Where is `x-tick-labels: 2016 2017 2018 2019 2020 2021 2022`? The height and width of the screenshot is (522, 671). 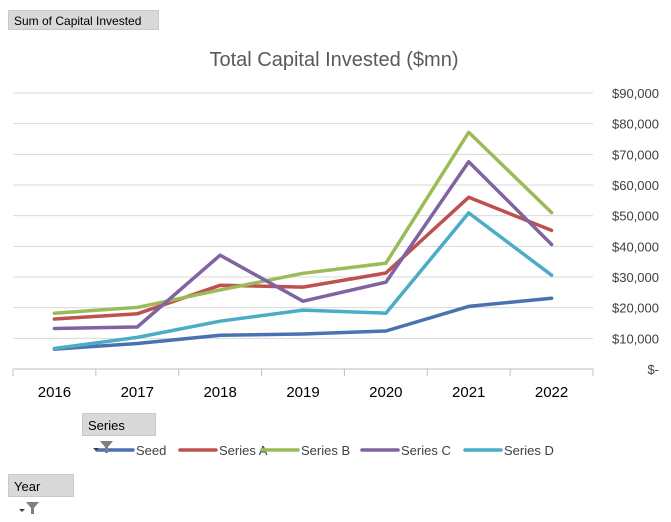 x-tick-labels: 2016 2017 2018 2019 2020 2021 2022 is located at coordinates (303, 392).